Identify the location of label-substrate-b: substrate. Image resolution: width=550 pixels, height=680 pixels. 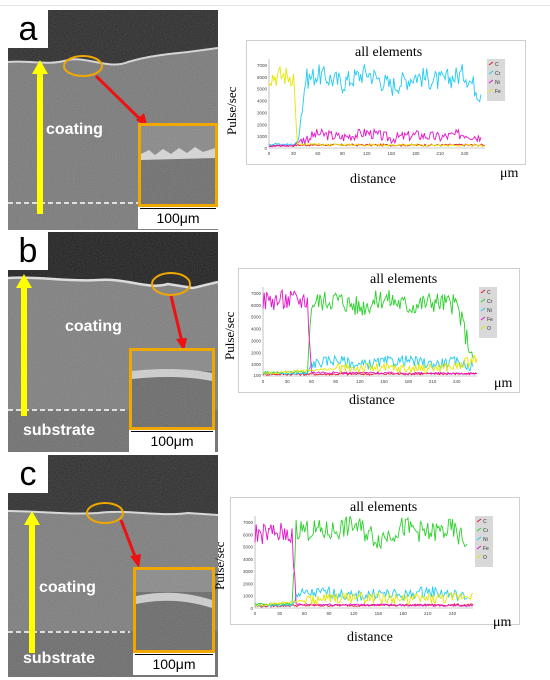
(59, 430).